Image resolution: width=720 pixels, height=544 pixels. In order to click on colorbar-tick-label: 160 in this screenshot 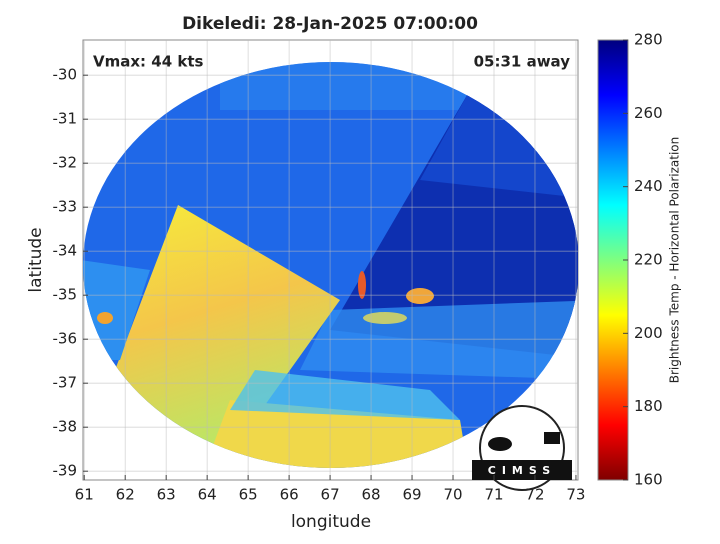, I will do `click(648, 480)`.